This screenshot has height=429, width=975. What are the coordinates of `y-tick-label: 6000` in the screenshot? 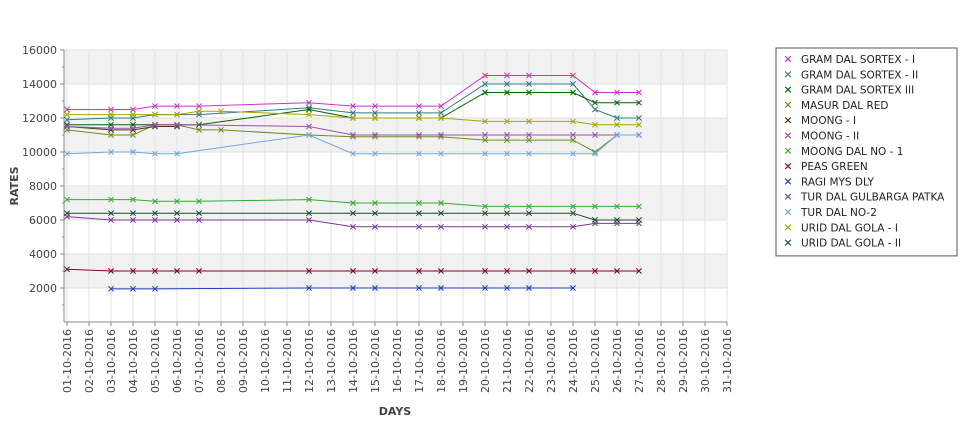 It's located at (43, 220).